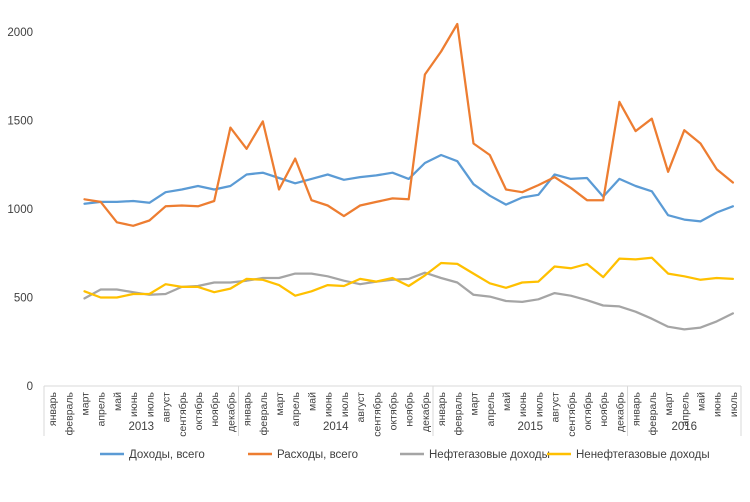 The image size is (750, 502). Describe the element at coordinates (141, 427) in the screenshot. I see `year-label: 2013` at that location.